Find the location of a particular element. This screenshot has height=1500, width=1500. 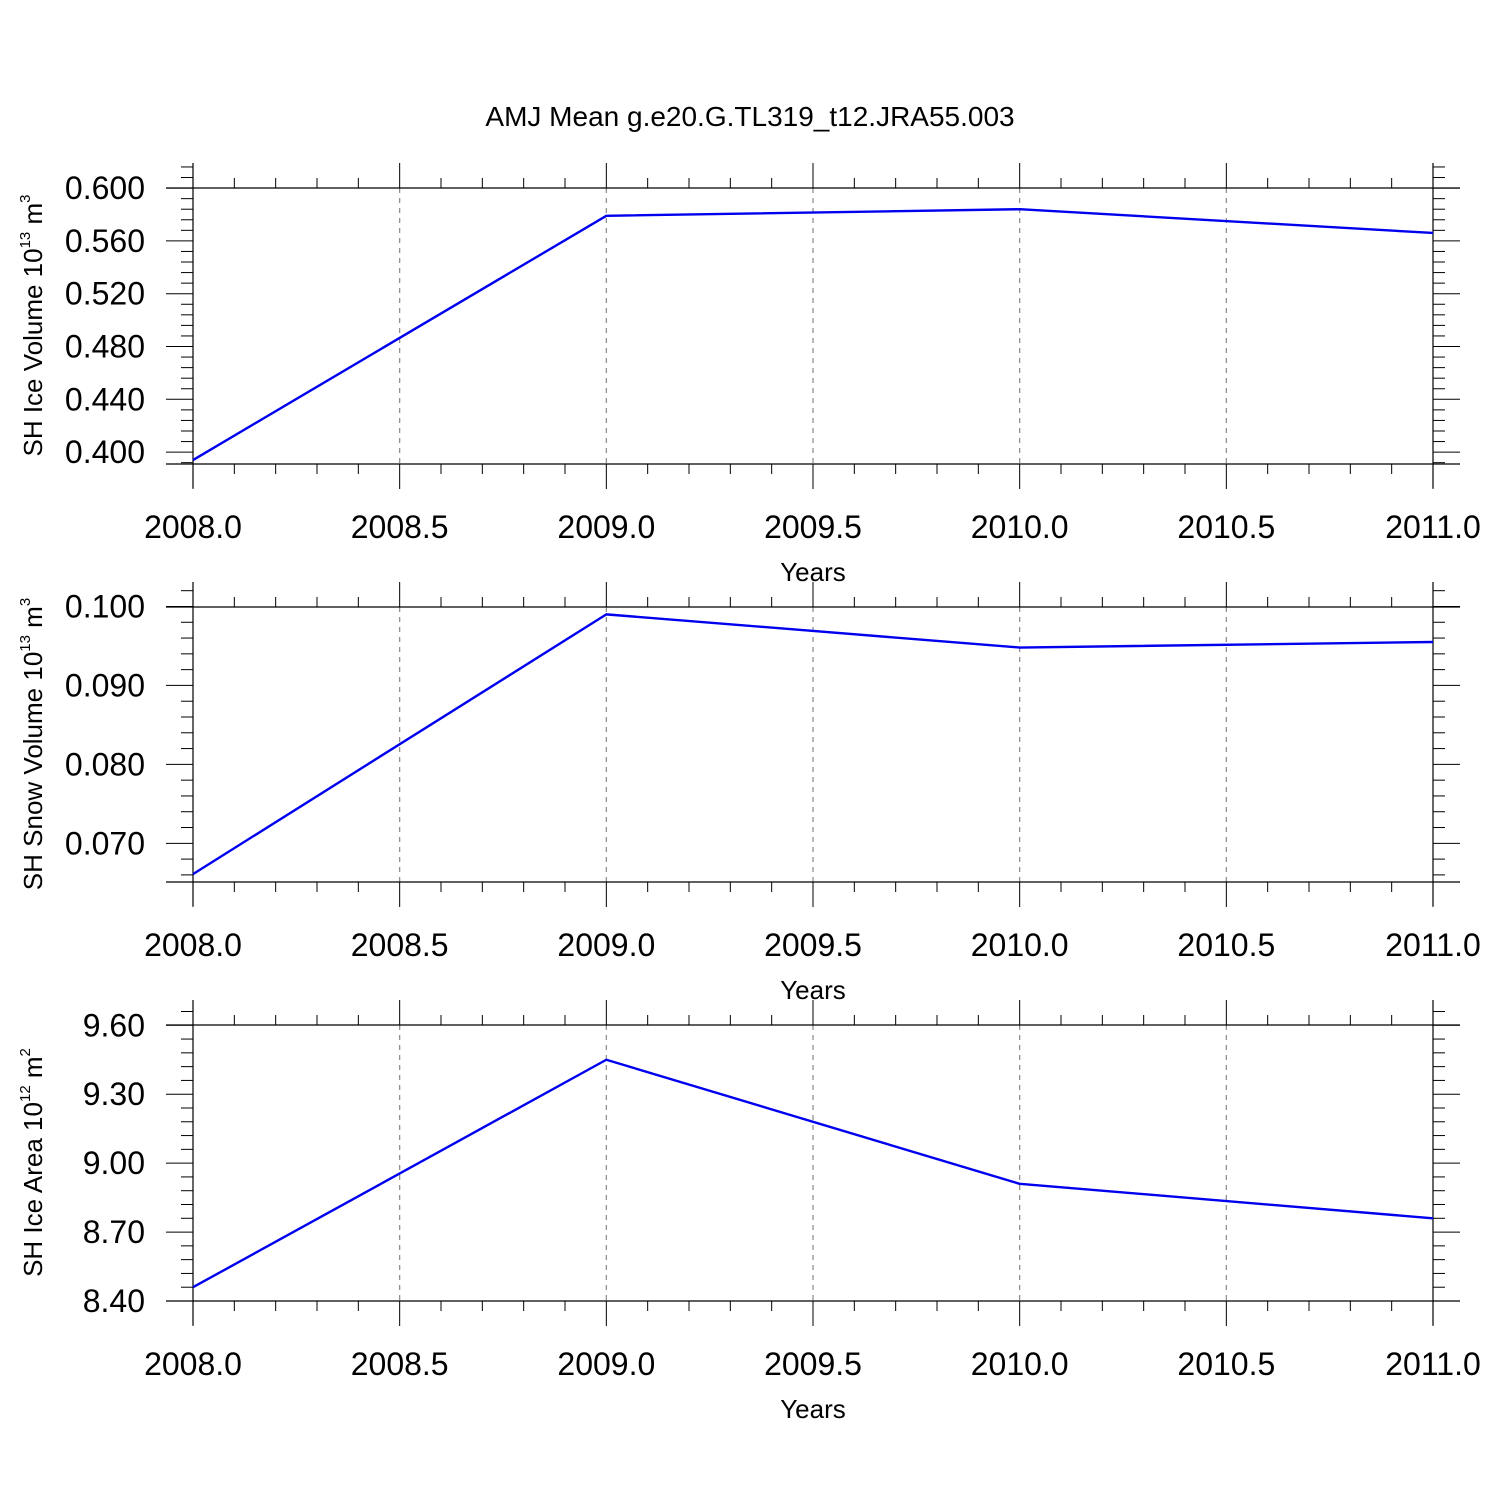

y-tick-label: 0.600 is located at coordinates (105, 188).